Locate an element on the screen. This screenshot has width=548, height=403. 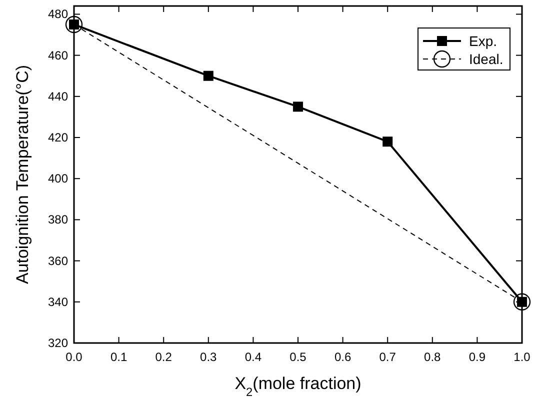
x-tick-label: 0.1 is located at coordinates (119, 357).